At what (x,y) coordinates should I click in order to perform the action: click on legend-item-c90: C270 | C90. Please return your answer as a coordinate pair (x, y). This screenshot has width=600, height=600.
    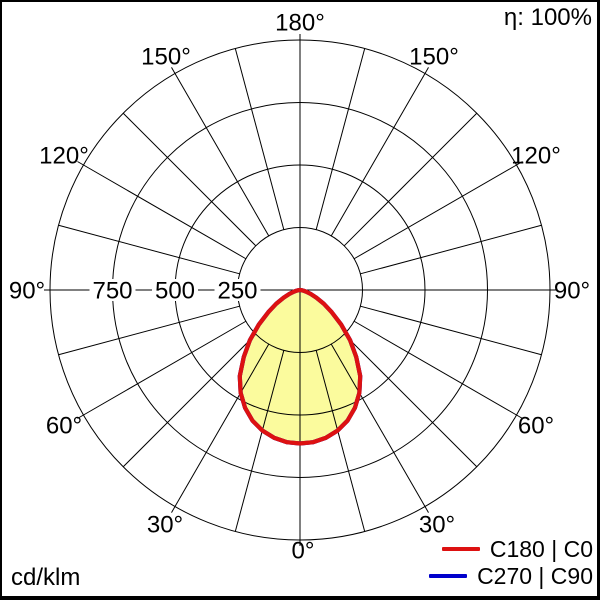
    Looking at the image, I should click on (511, 576).